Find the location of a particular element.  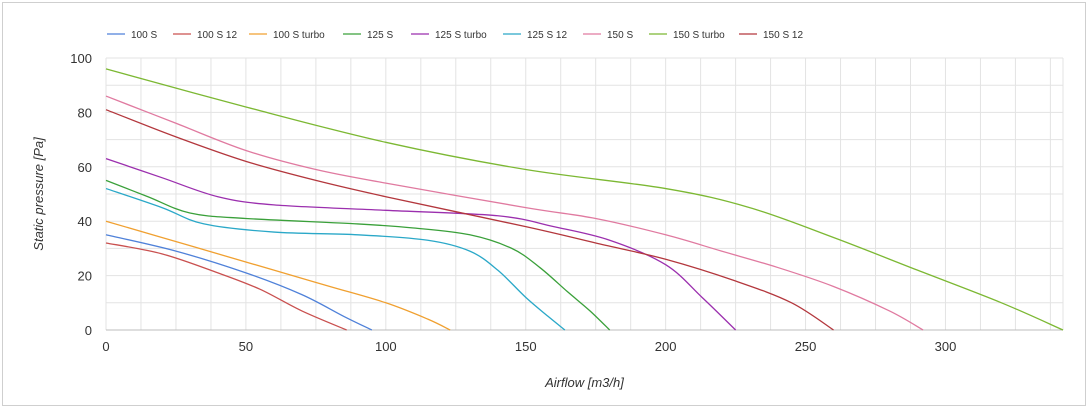

x-tick-label: 100 is located at coordinates (386, 346).